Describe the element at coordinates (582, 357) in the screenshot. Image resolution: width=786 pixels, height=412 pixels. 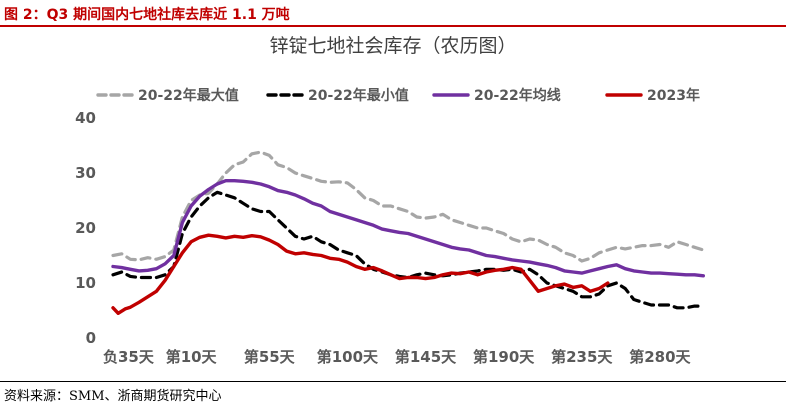
I see `x-tick-label: 第235天` at that location.